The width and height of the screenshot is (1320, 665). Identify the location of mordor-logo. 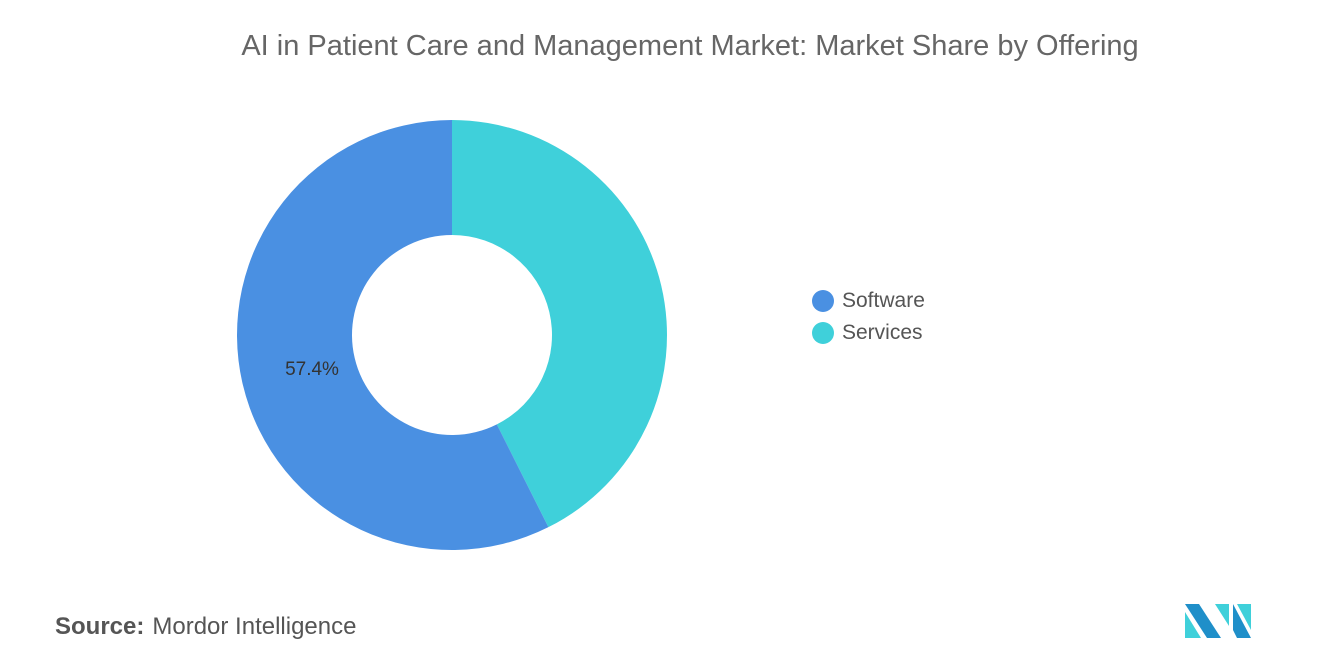
(1218, 621).